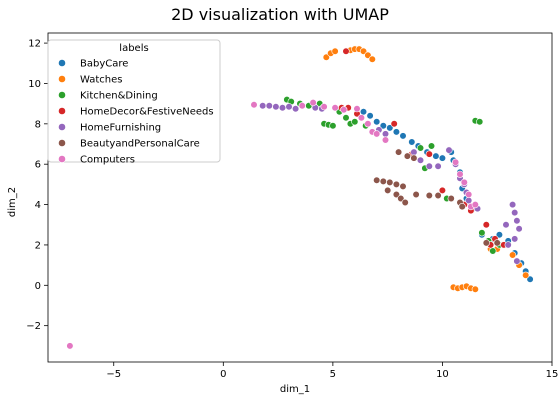  What do you see at coordinates (147, 112) in the screenshot?
I see `legend-entry: HomeDecor&FestiveNeeds` at bounding box center [147, 112].